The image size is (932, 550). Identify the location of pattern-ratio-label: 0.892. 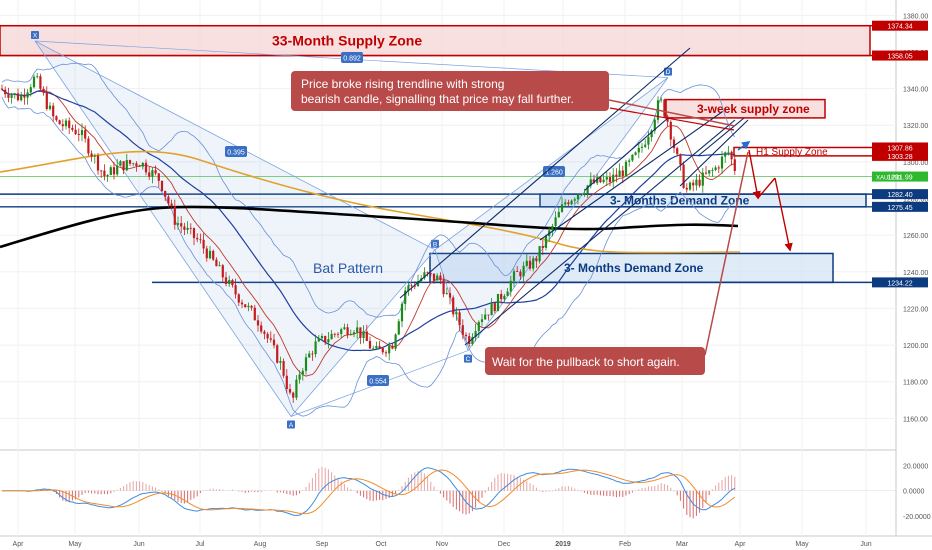
(352, 59).